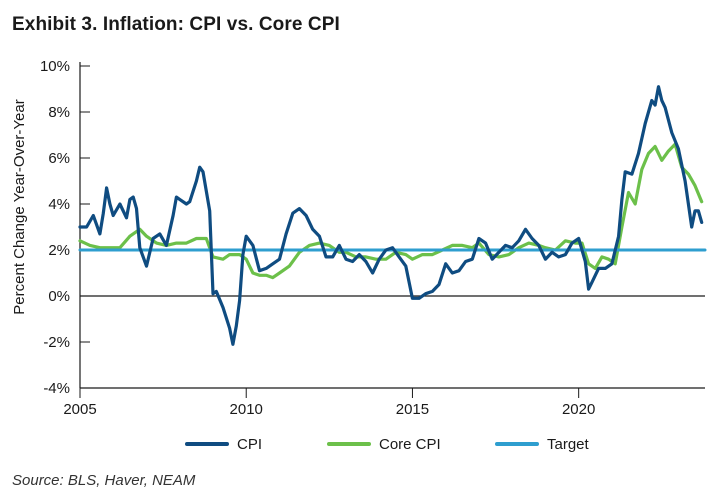 This screenshot has width=722, height=504. I want to click on y-axis-label: Percent Change Year-Over-Year, so click(19, 206).